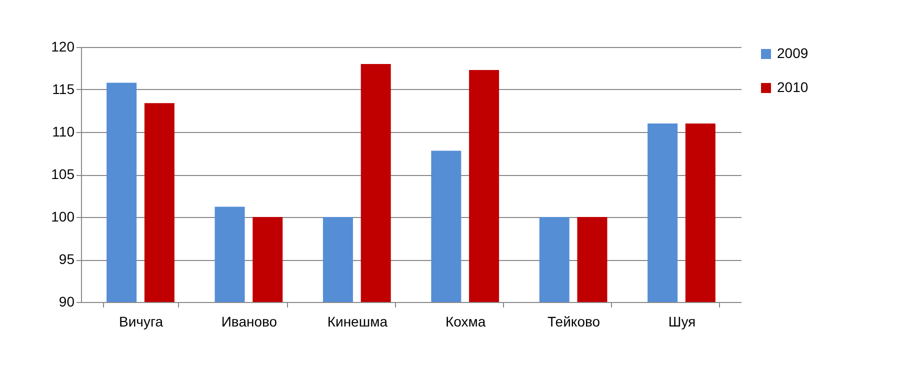 This screenshot has height=377, width=906. Describe the element at coordinates (66, 259) in the screenshot. I see `y-tick-label: 95` at that location.